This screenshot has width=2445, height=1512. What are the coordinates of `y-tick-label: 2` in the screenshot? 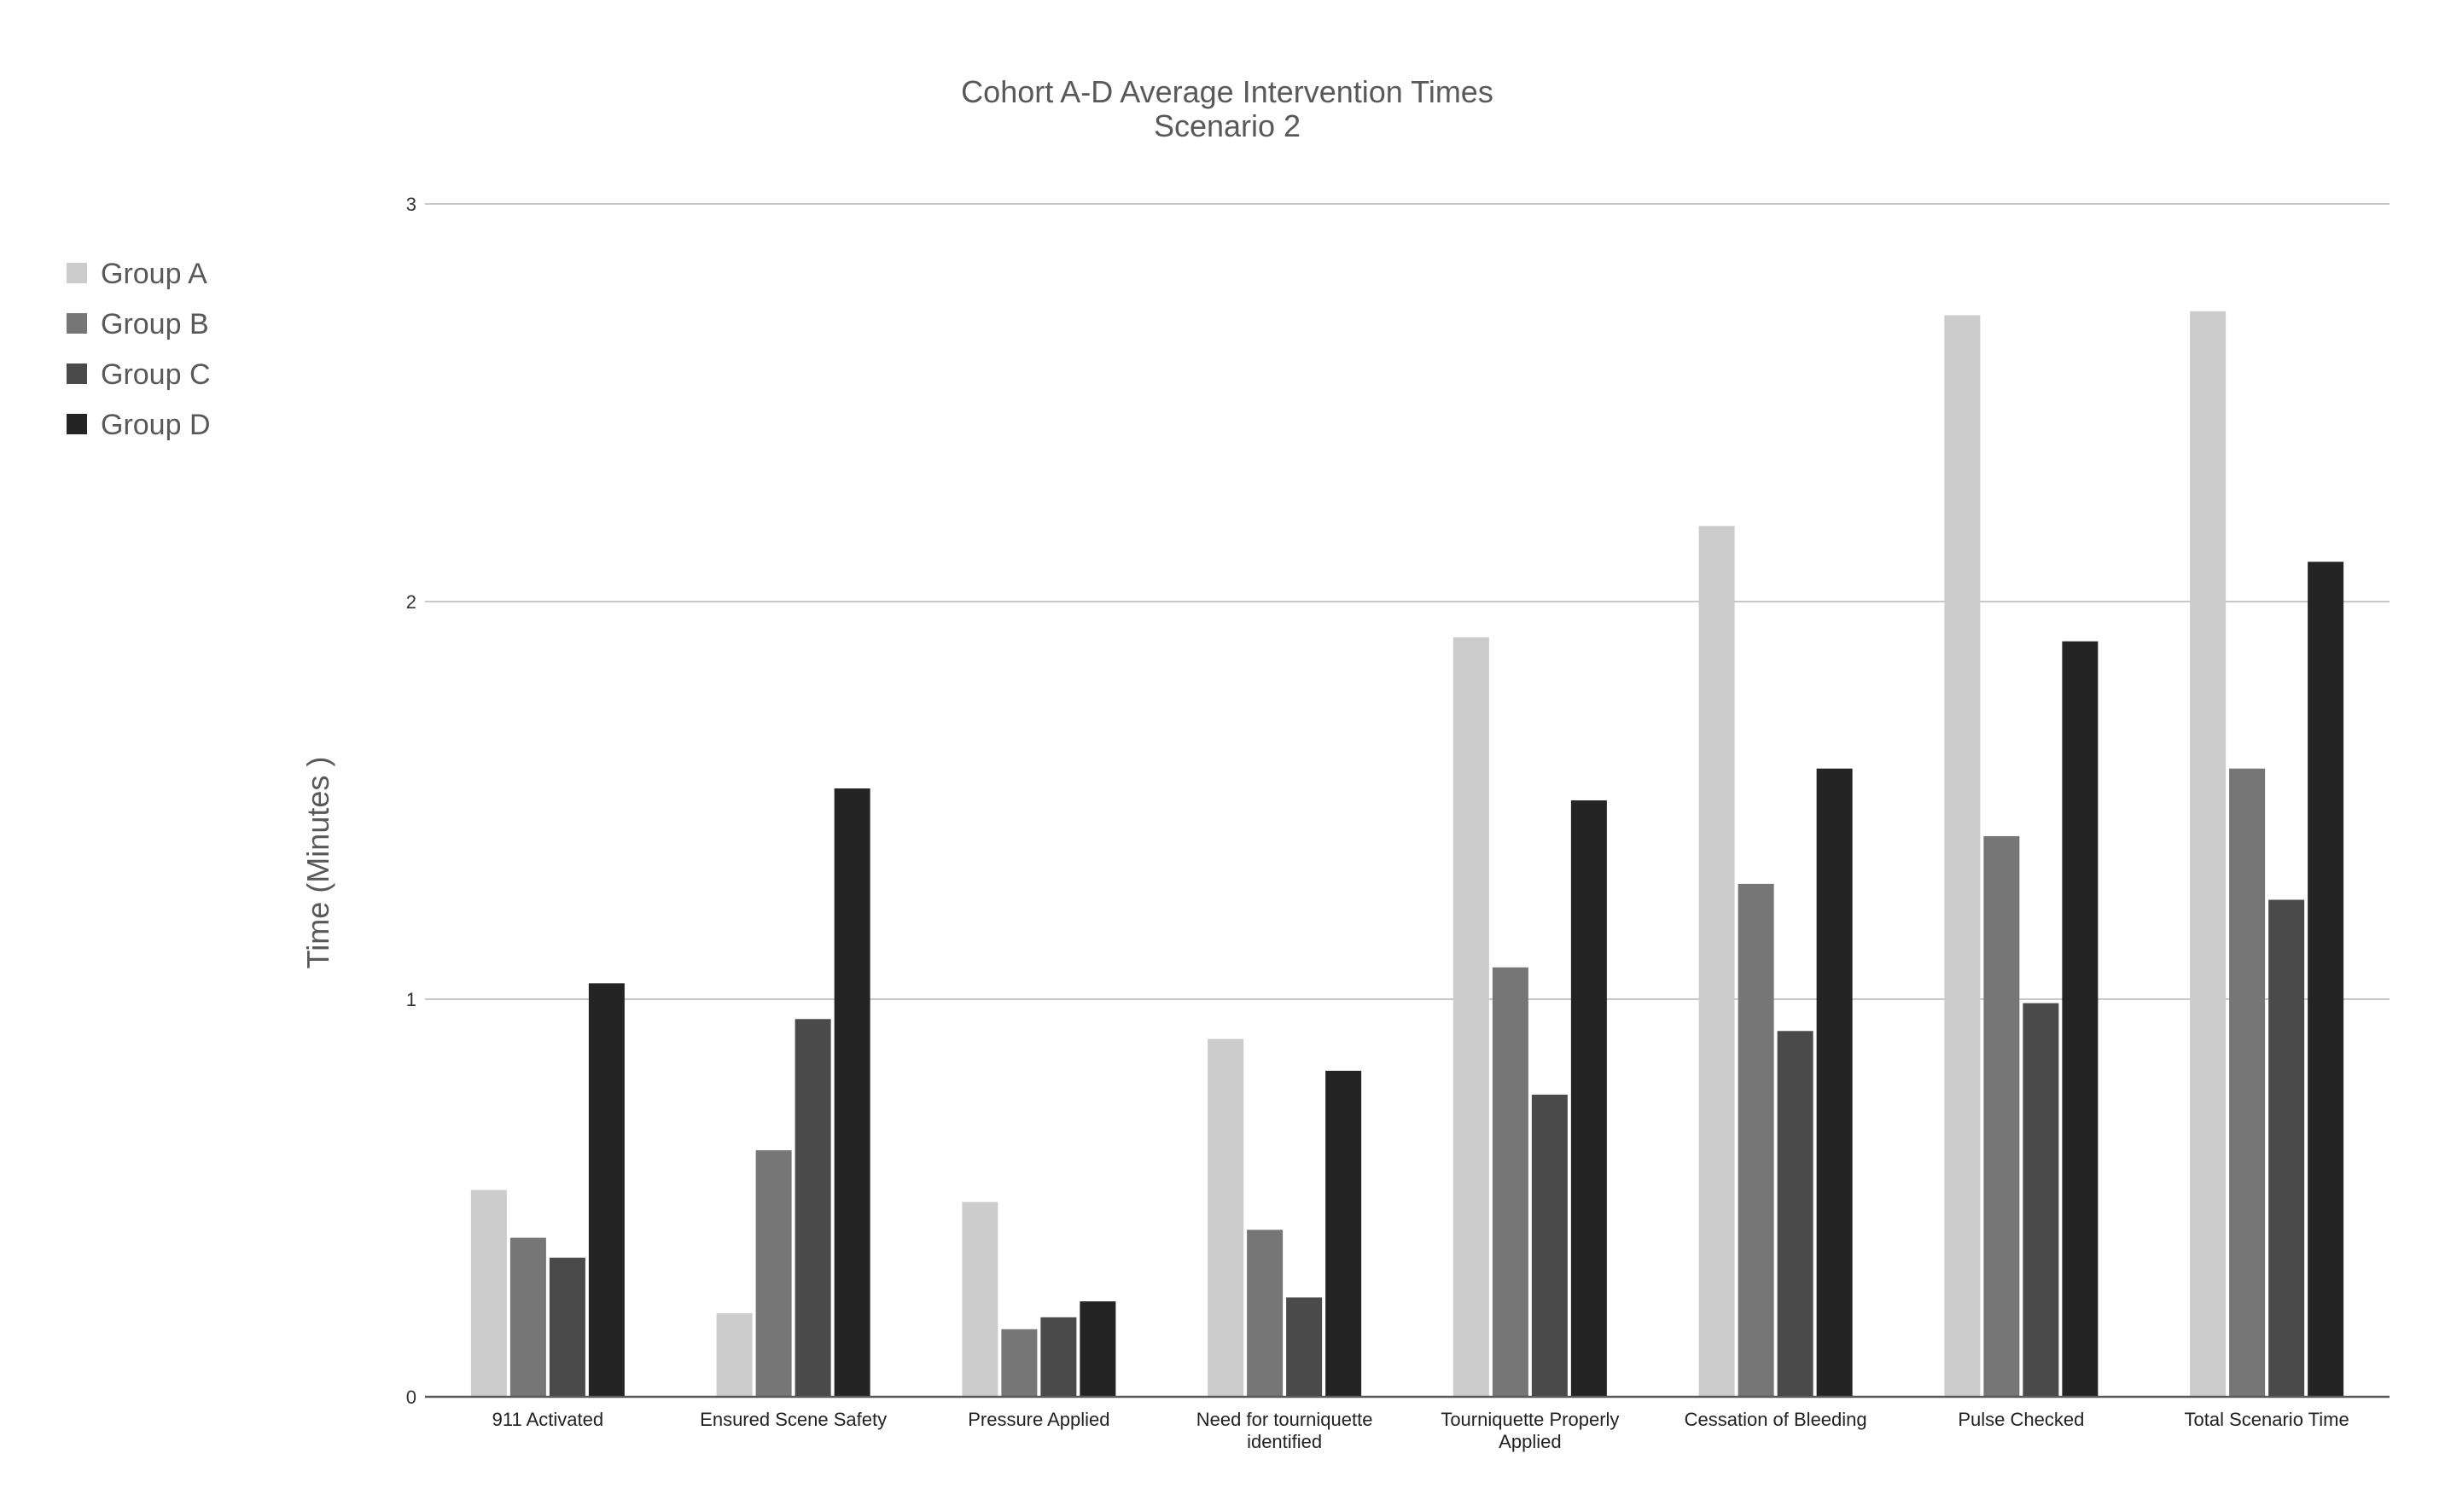 It's located at (411, 602).